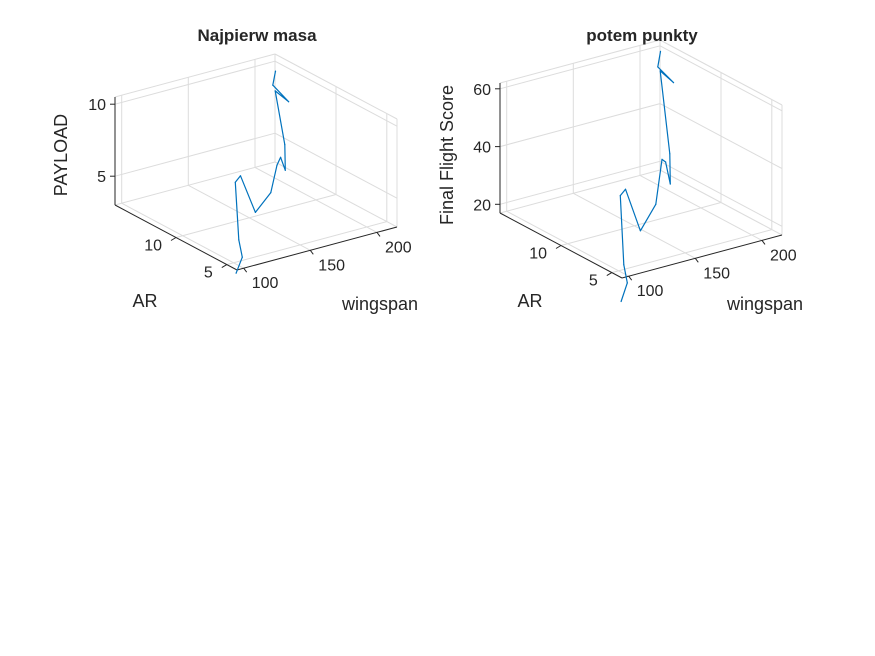  Describe the element at coordinates (642, 35) in the screenshot. I see `chart-title: potem punkty` at that location.